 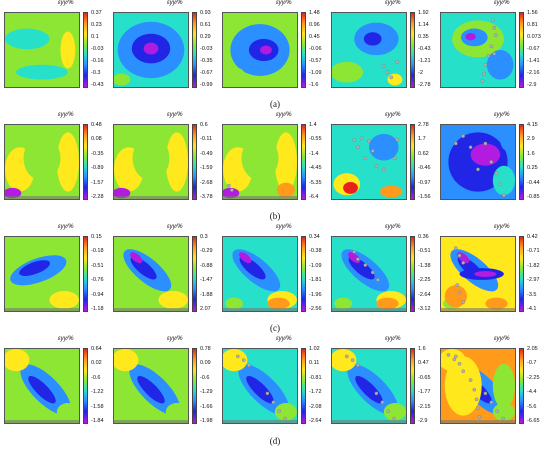 What do you see at coordinates (423, 237) in the screenshot?
I see `colorbar-tick-label: 0.36` at bounding box center [423, 237].